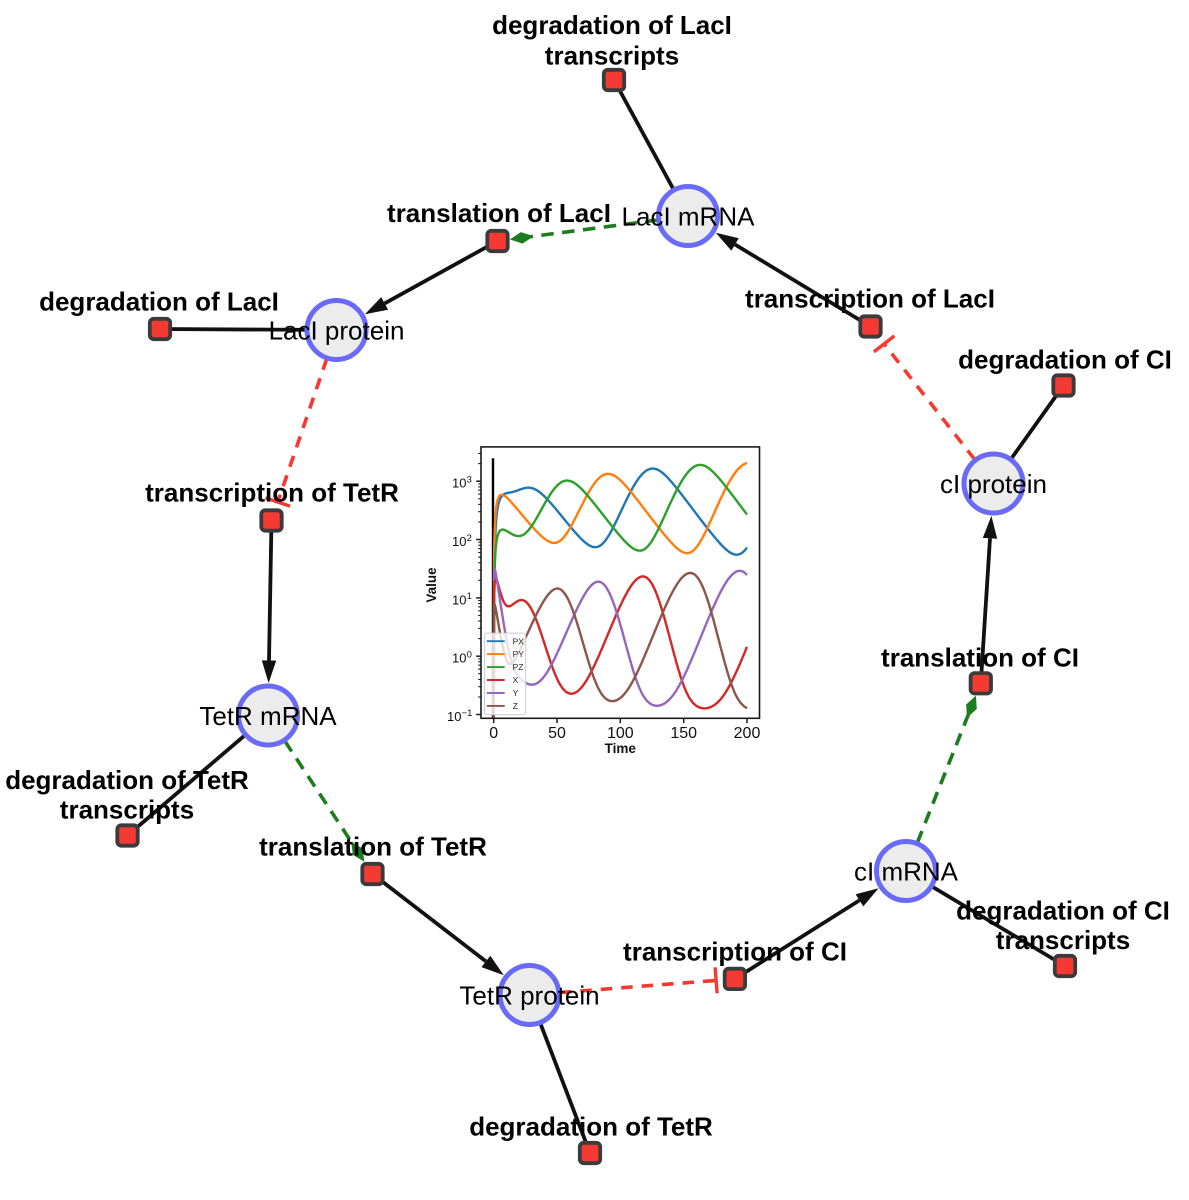 Image resolution: width=1189 pixels, height=1200 pixels. Describe the element at coordinates (516, 680) in the screenshot. I see `svg-text: X` at that location.